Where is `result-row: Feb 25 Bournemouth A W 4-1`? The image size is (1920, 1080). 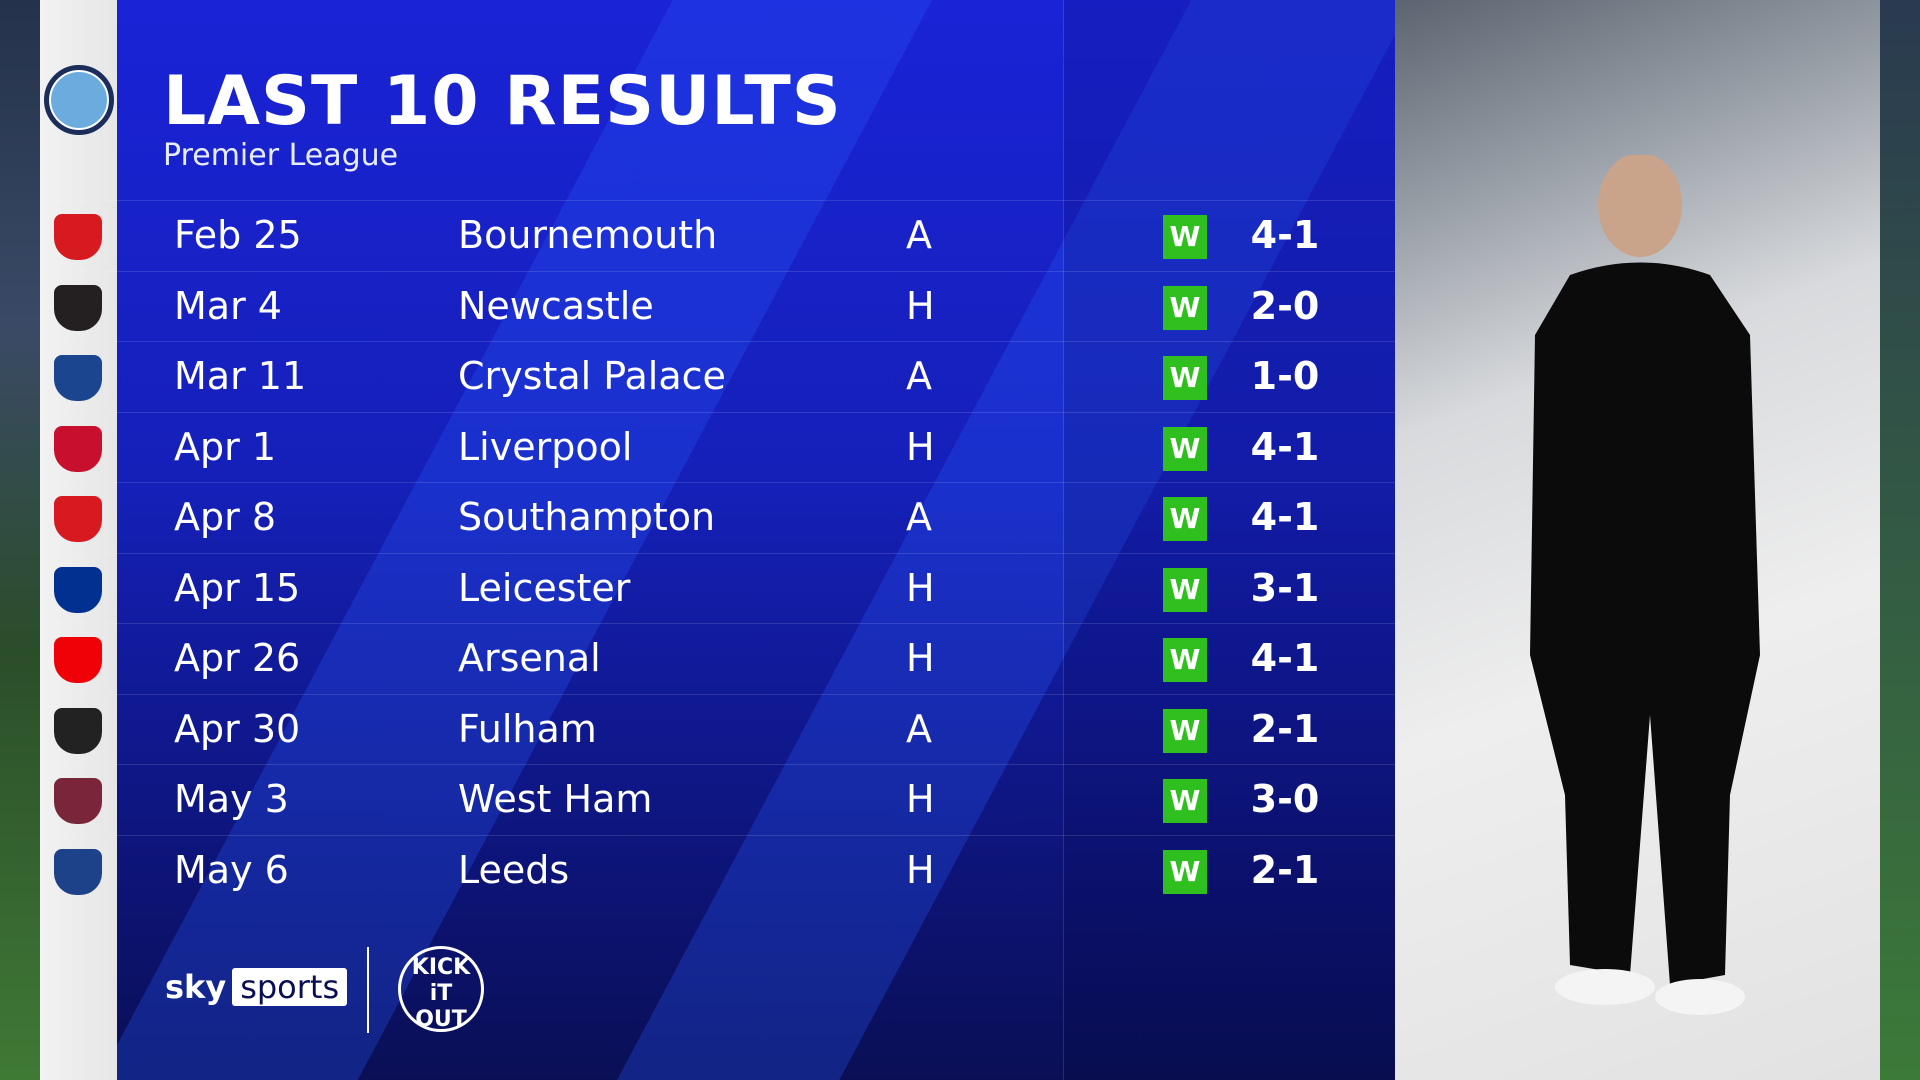
result-row: Feb 25 Bournemouth A W 4-1 is located at coordinates (717, 235).